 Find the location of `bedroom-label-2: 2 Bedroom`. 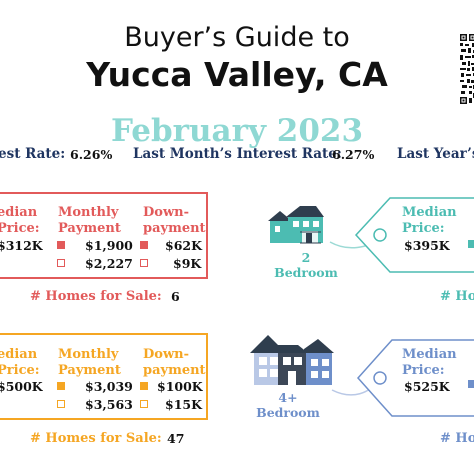

bedroom-label-2: 2 Bedroom is located at coordinates (306, 265).